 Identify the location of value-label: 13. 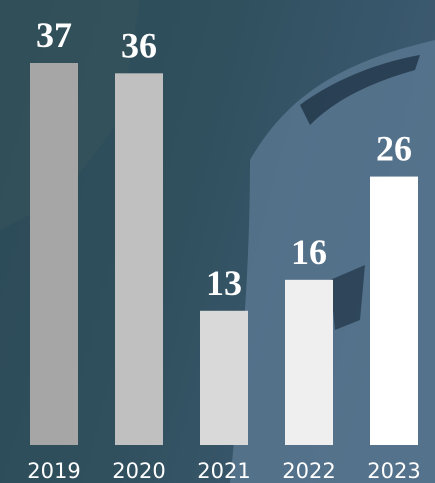
(224, 283).